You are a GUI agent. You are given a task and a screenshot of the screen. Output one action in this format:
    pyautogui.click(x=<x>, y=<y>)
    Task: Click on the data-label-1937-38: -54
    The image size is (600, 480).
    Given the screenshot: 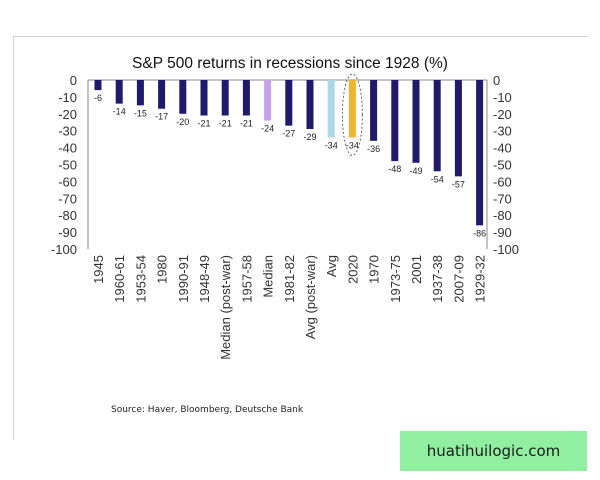 What is the action you would take?
    pyautogui.click(x=437, y=179)
    